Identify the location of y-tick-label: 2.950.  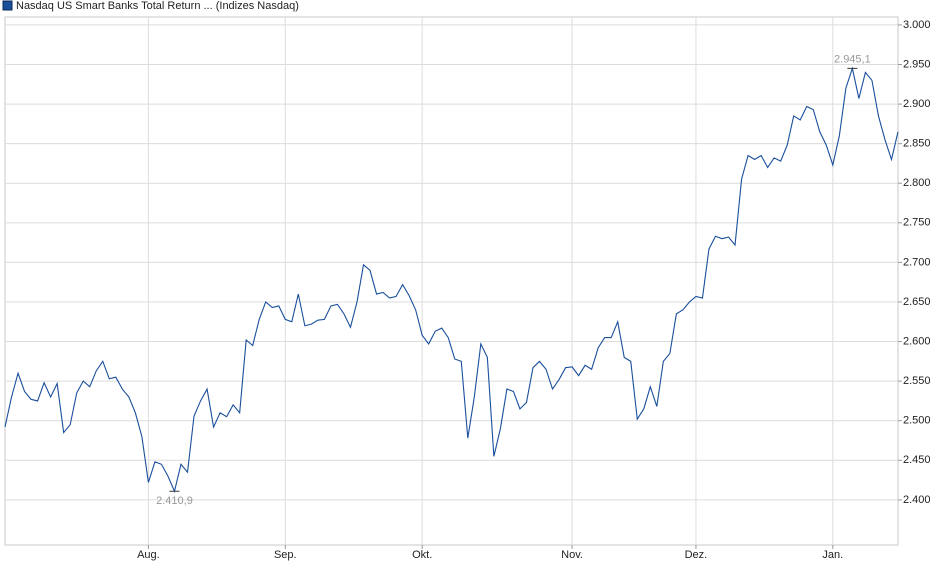
(917, 64).